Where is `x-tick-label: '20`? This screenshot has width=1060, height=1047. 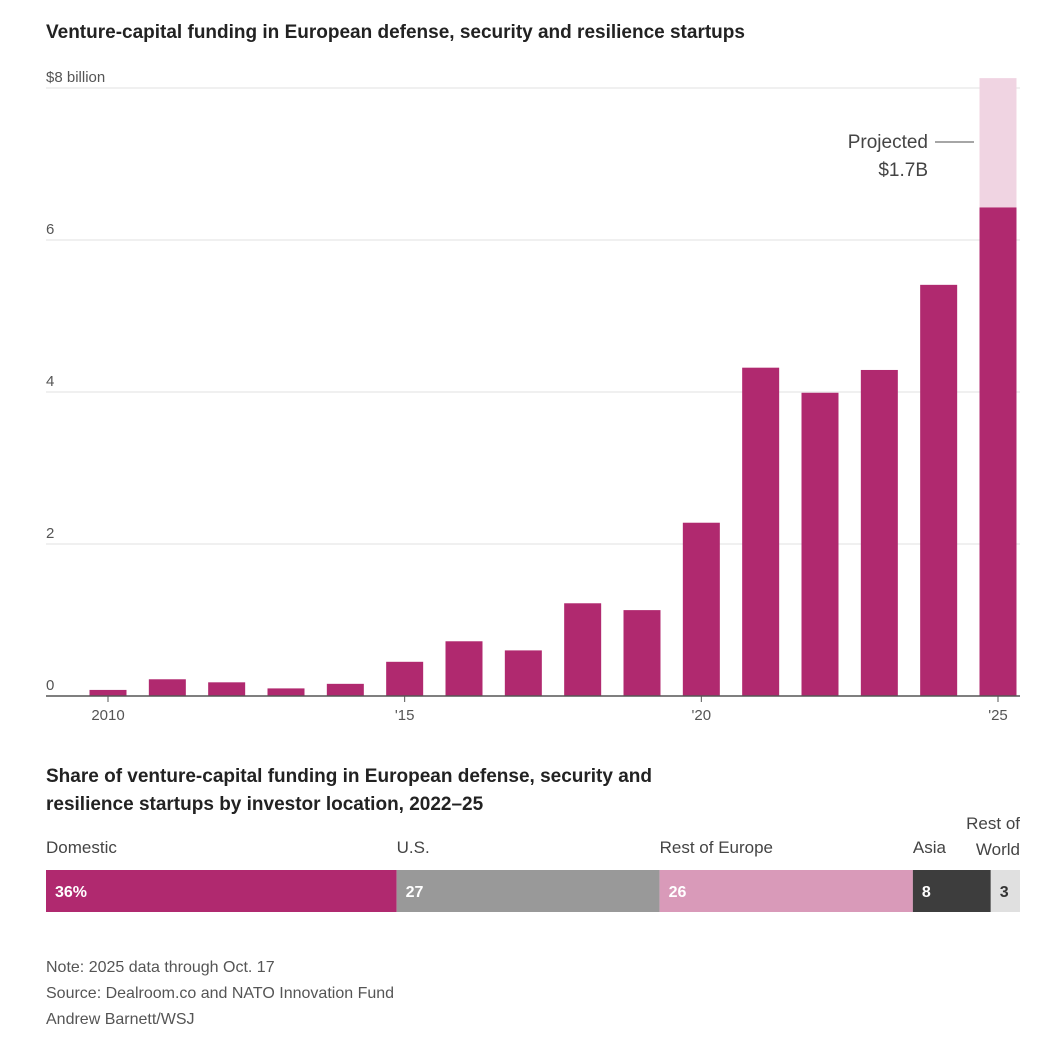 x-tick-label: '20 is located at coordinates (702, 715).